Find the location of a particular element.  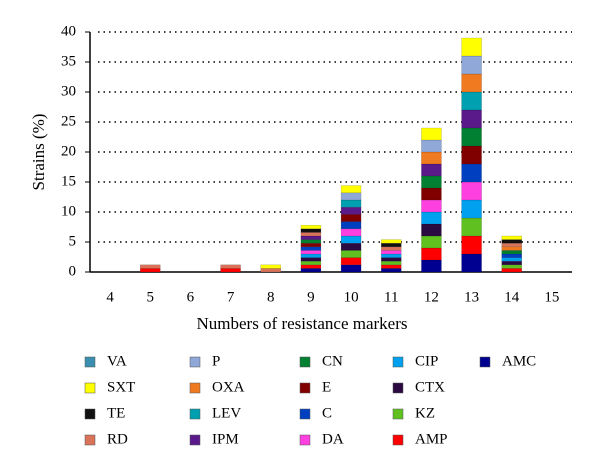

legend-label: CTX is located at coordinates (430, 387).